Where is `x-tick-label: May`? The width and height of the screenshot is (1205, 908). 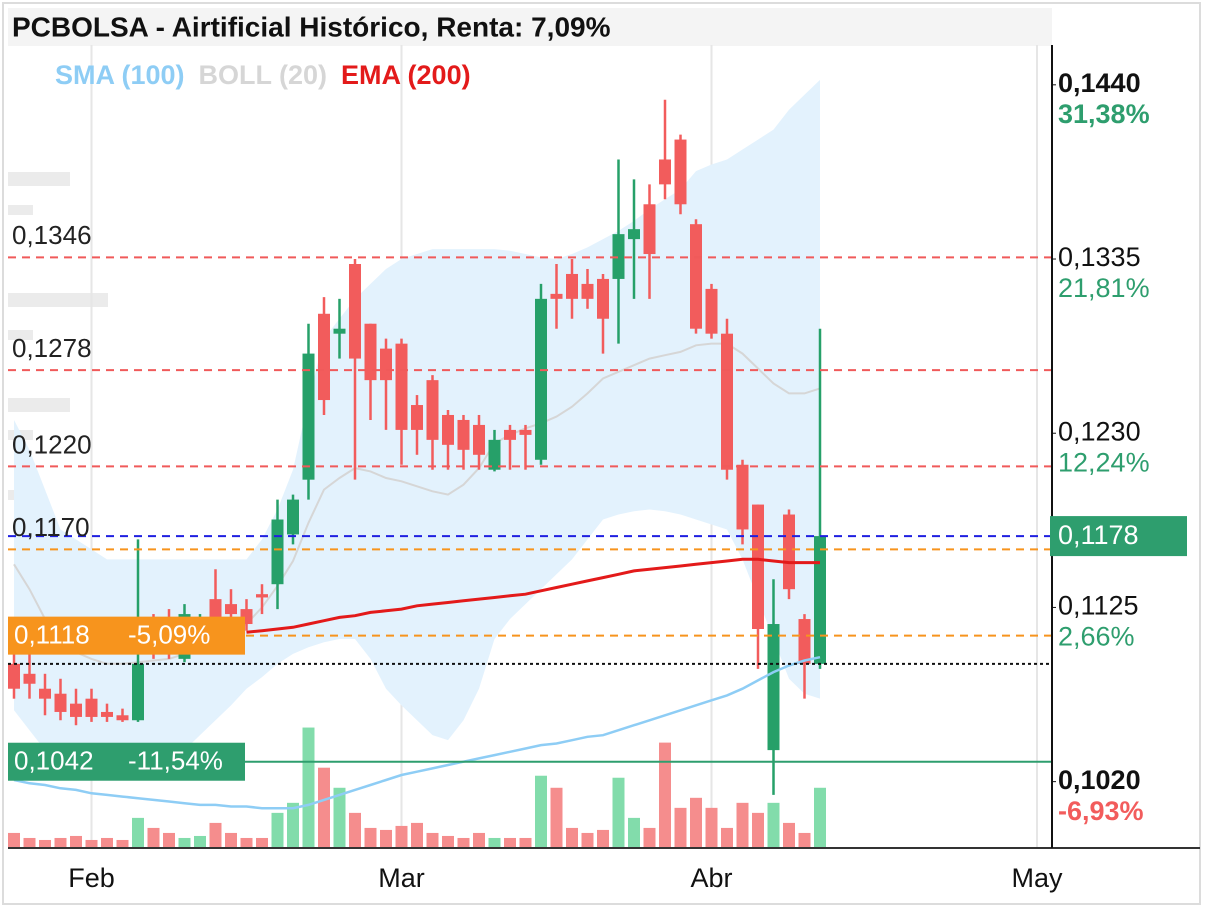 x-tick-label: May is located at coordinates (1037, 878).